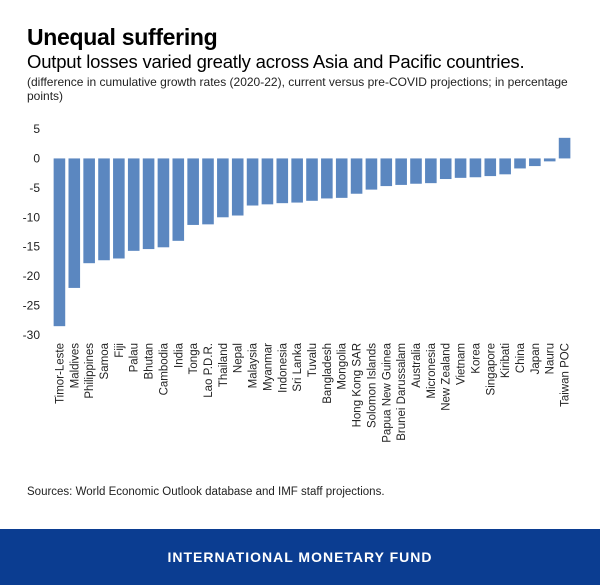  Describe the element at coordinates (327, 178) in the screenshot. I see `bar-bangladesh` at that location.